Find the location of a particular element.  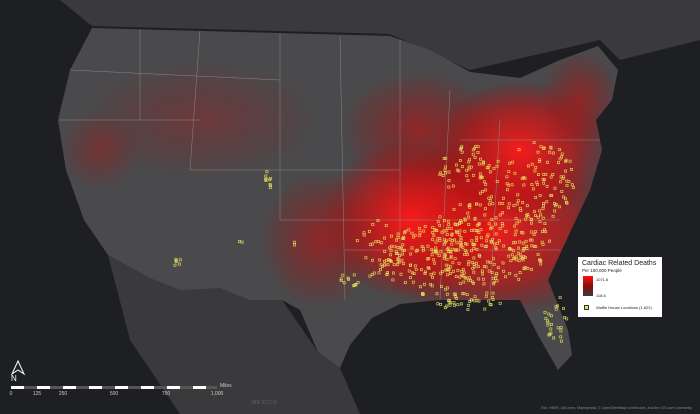

scale-tick: 250 is located at coordinates (63, 394).